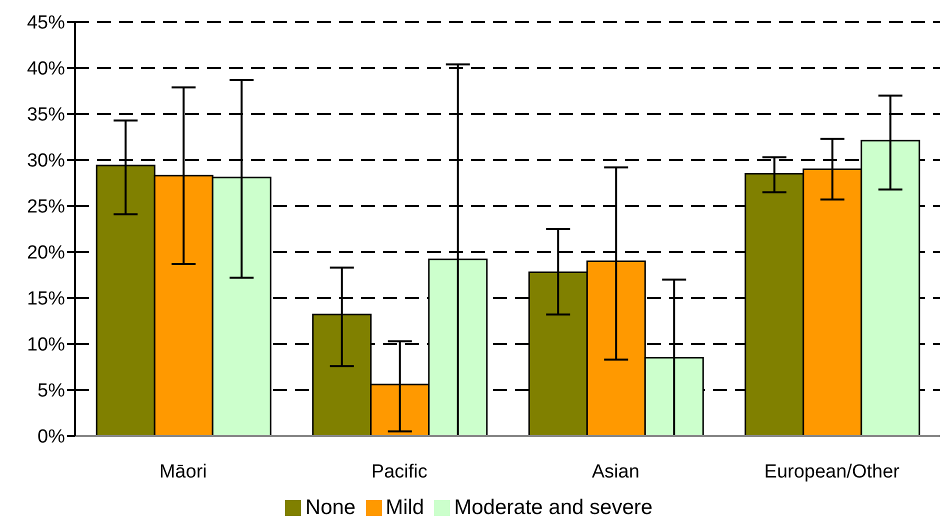  Describe the element at coordinates (52, 437) in the screenshot. I see `y-tick-label: 0%` at that location.